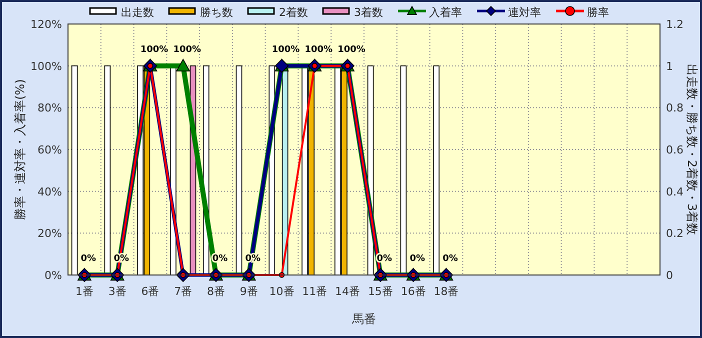 Image resolution: width=702 pixels, height=338 pixels. I want to click on x-tick-label: 3番, so click(117, 291).